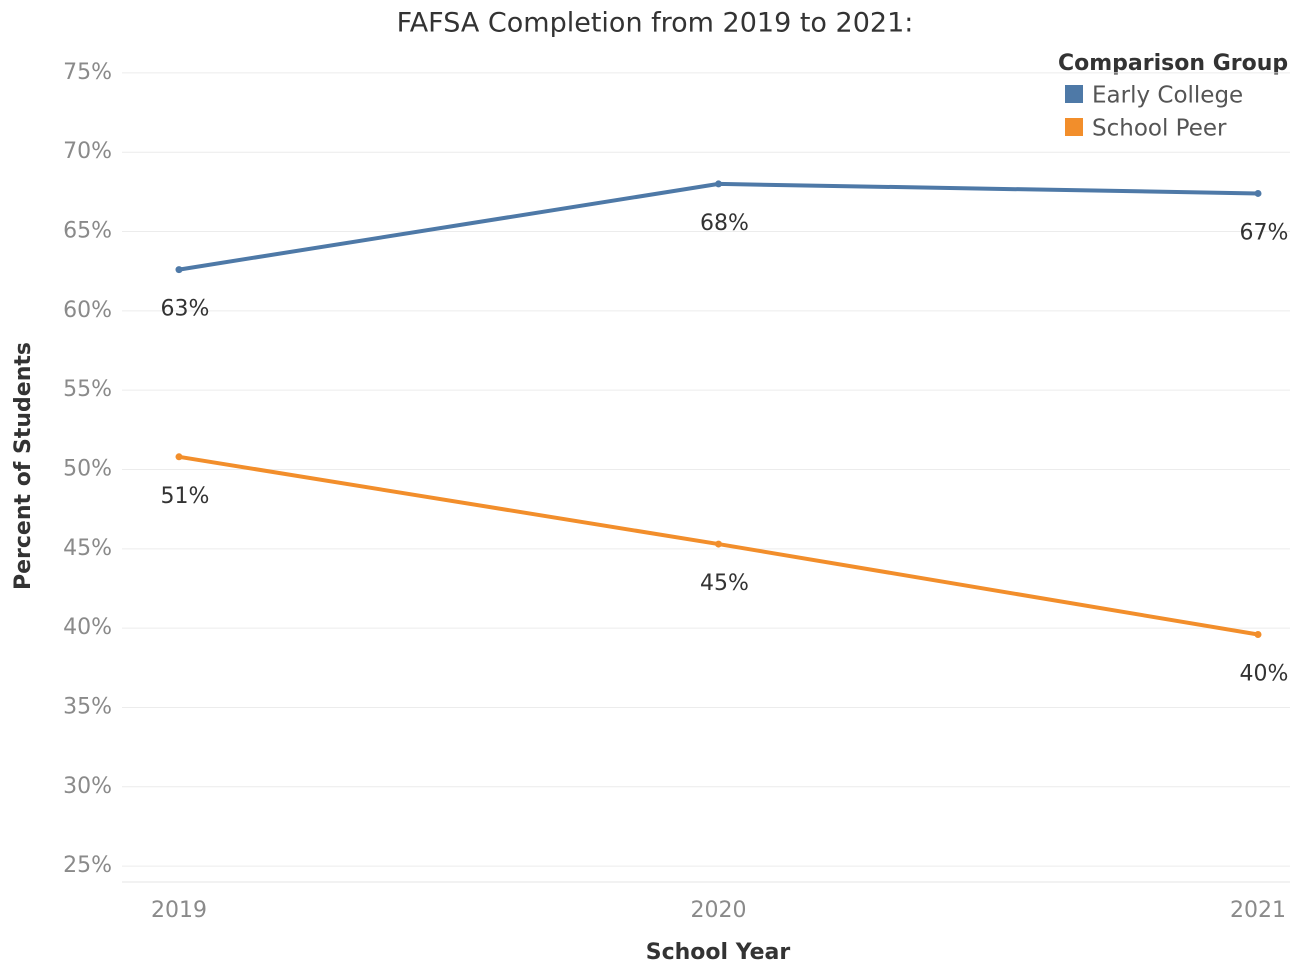 This screenshot has width=1296, height=964. I want to click on data-label: 67%, so click(1264, 232).